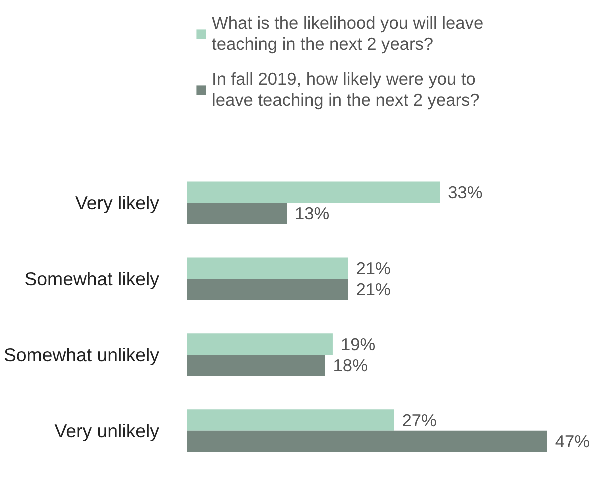 This screenshot has height=481, width=613. What do you see at coordinates (346, 90) in the screenshot?
I see `legend-label: In fall 2019, how likely were you to leave teaching in the next 2 years?` at bounding box center [346, 90].